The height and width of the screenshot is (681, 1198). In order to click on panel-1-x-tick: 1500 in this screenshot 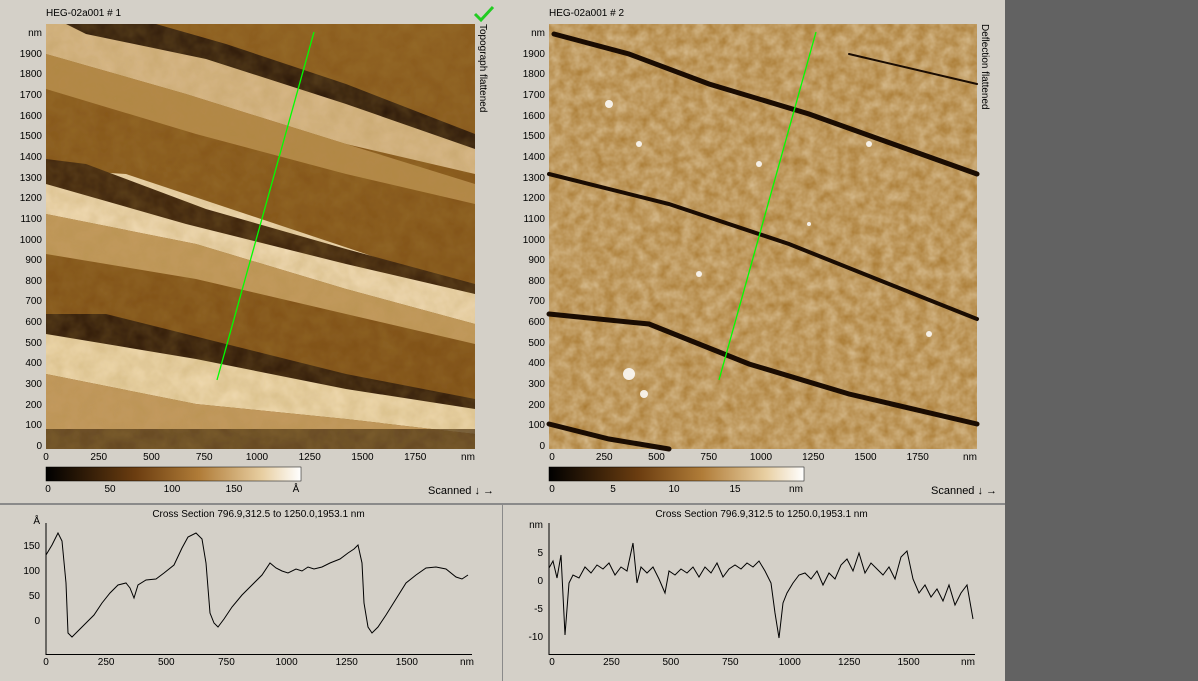, I will do `click(362, 457)`.